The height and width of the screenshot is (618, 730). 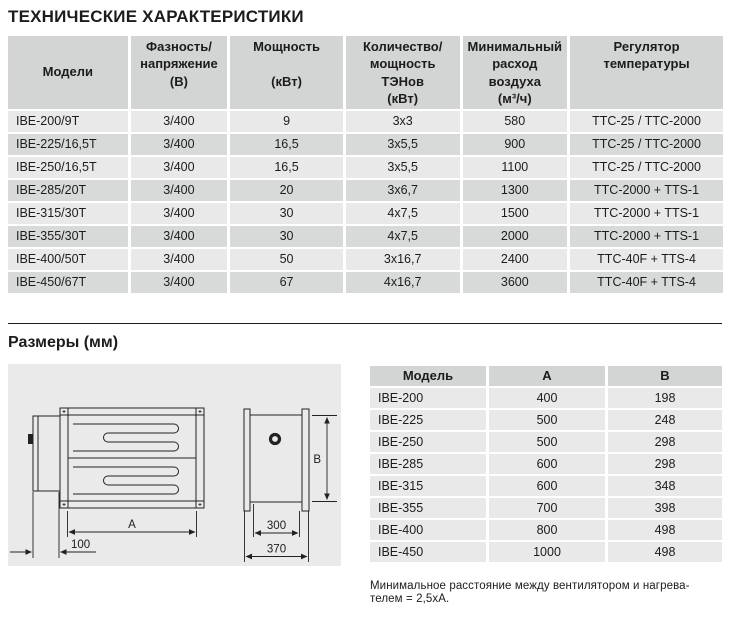 What do you see at coordinates (428, 441) in the screenshot?
I see `model-cell: IBE-250` at bounding box center [428, 441].